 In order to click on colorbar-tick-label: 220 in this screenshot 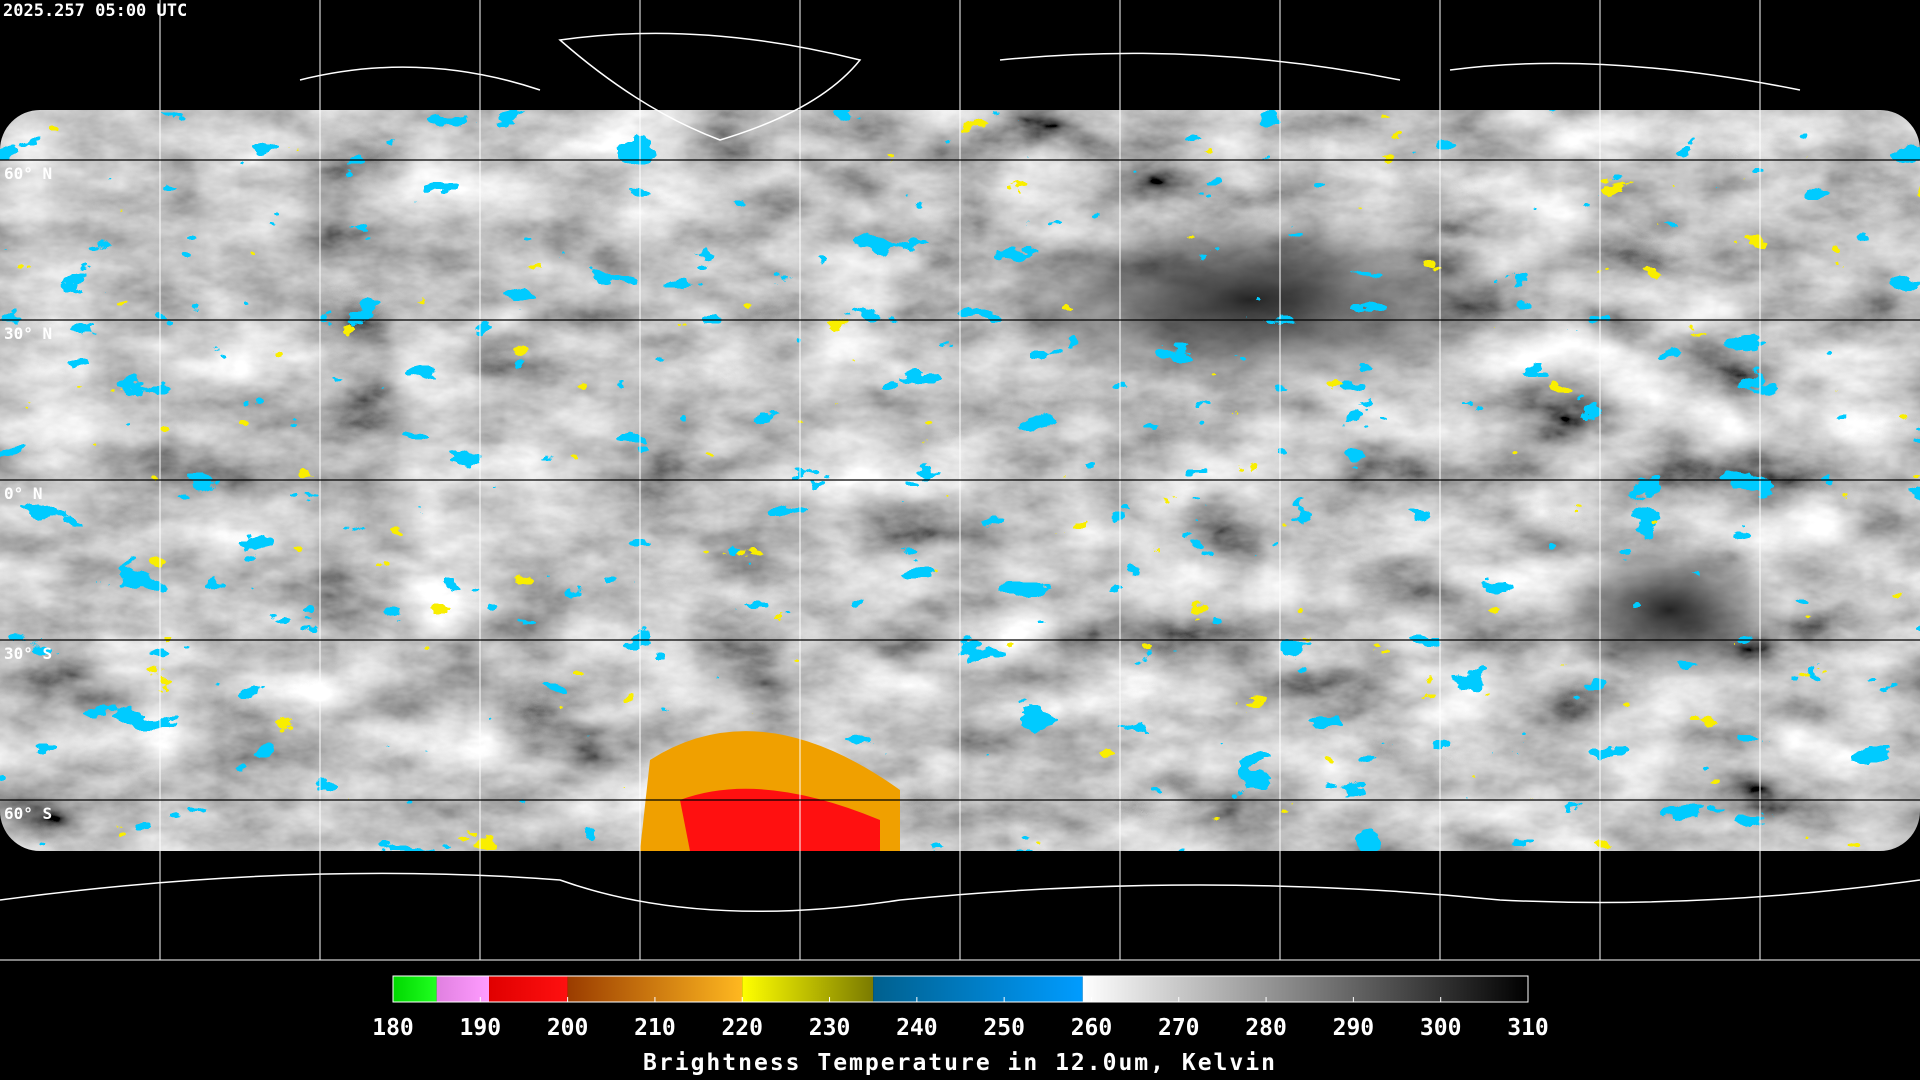, I will do `click(742, 1028)`.